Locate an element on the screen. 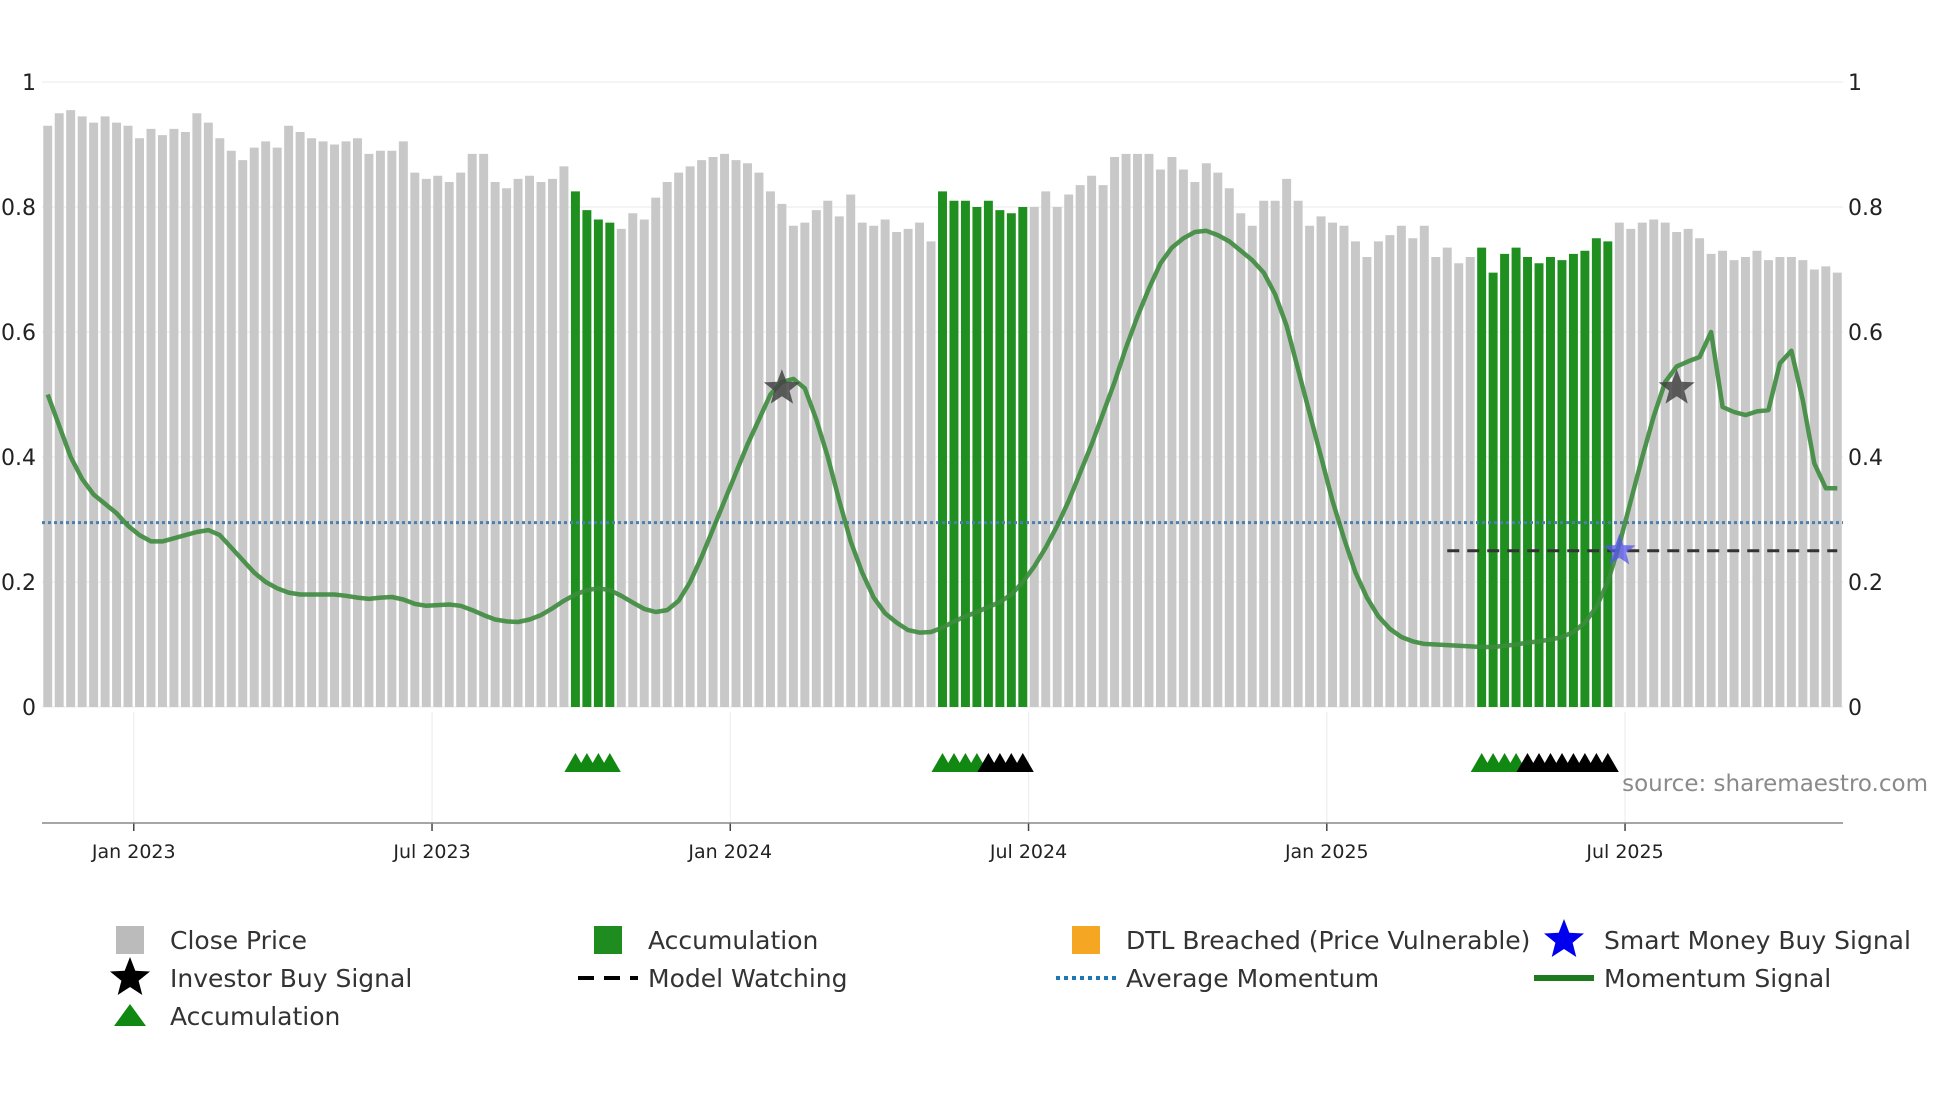 This screenshot has width=1960, height=1106. y-tick-right: 0.4 is located at coordinates (1865, 458).